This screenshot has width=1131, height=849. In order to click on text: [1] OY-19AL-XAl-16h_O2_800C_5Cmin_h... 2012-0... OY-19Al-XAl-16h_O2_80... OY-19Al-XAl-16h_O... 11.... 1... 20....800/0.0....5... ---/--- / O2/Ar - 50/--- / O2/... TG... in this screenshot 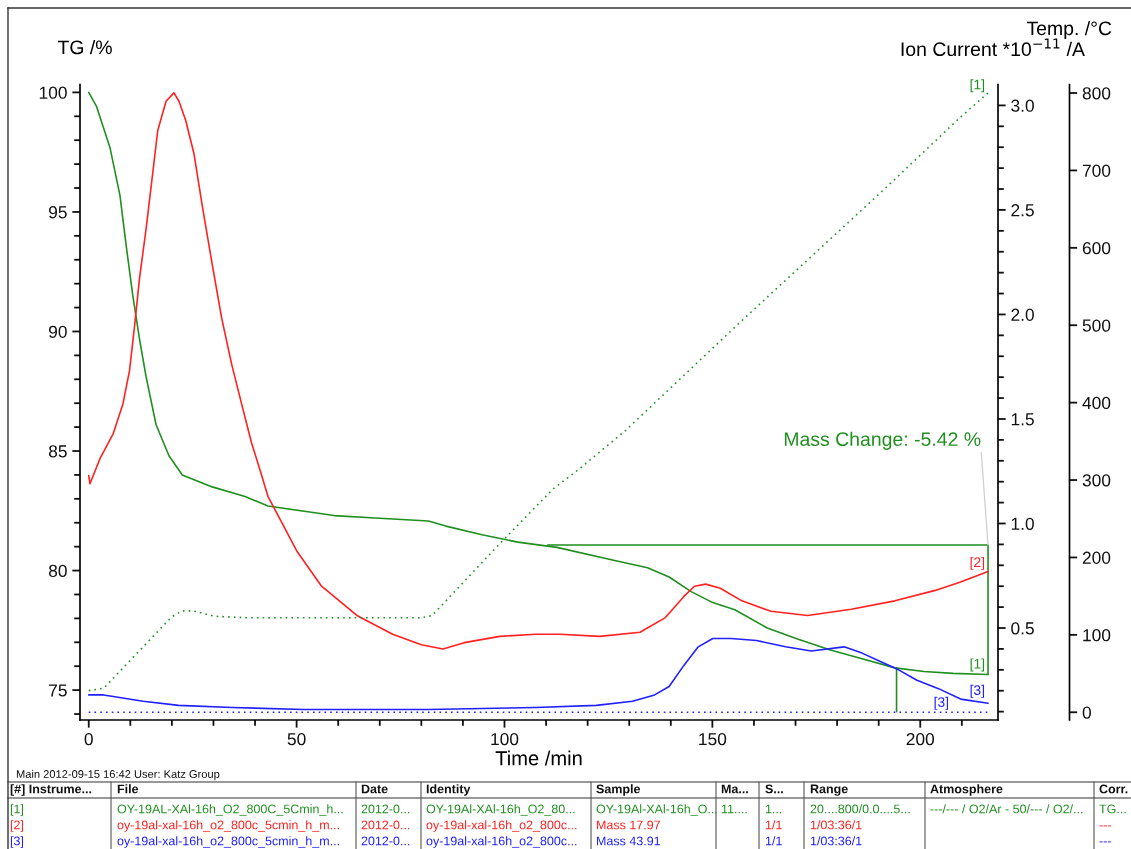, I will do `click(568, 810)`.